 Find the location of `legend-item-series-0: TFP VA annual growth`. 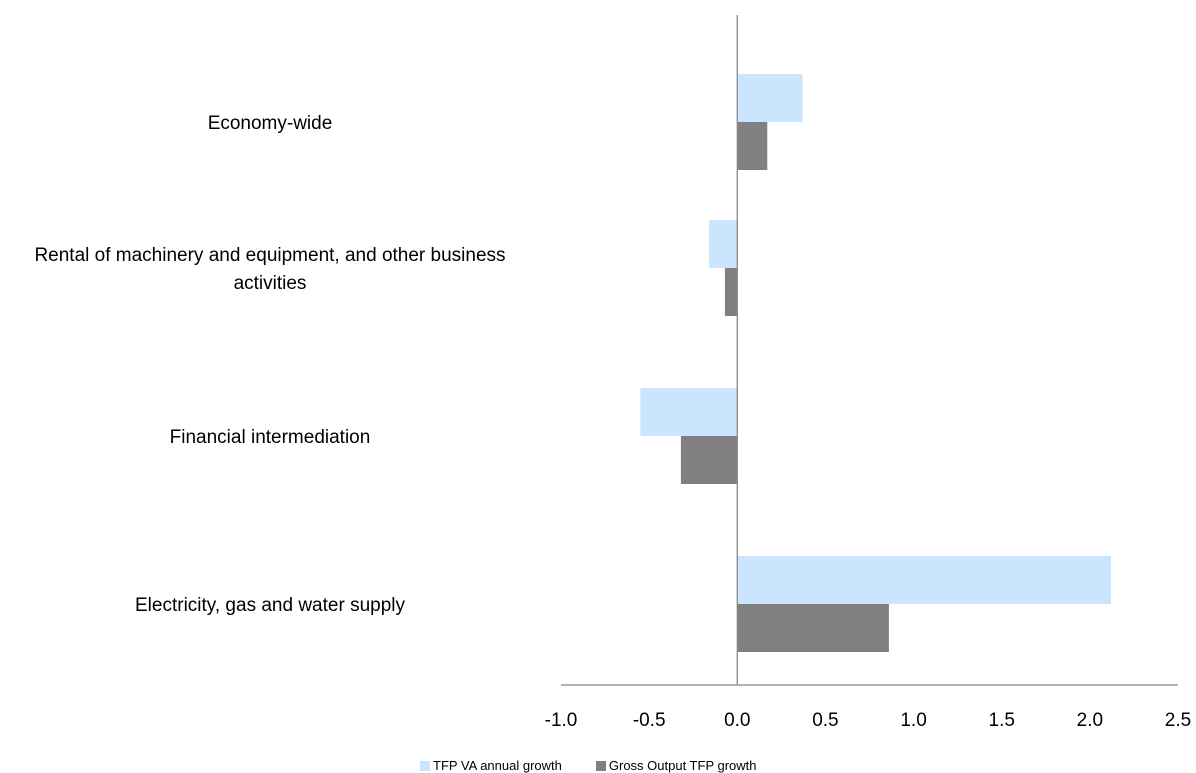

legend-item-series-0: TFP VA annual growth is located at coordinates (491, 765).